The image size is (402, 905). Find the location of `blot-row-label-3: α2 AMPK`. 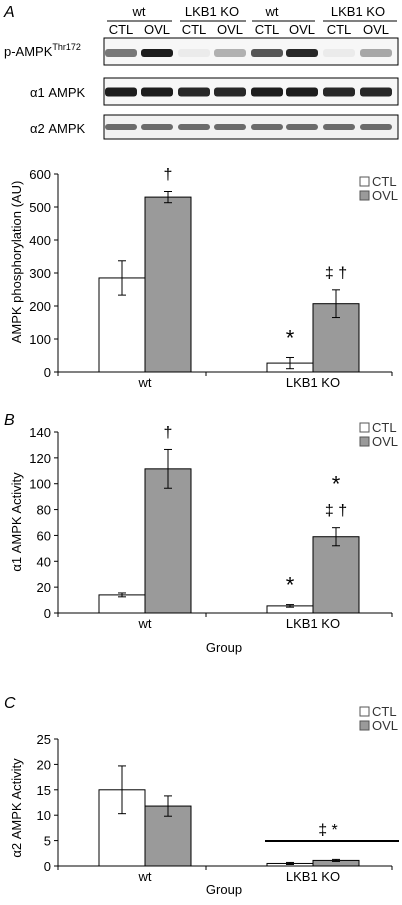

blot-row-label-3: α2 AMPK is located at coordinates (58, 128).